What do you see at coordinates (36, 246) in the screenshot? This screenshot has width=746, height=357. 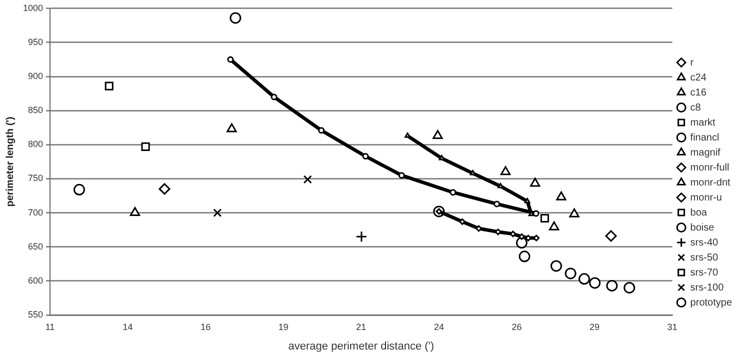 I see `y-tick-label: 650` at bounding box center [36, 246].